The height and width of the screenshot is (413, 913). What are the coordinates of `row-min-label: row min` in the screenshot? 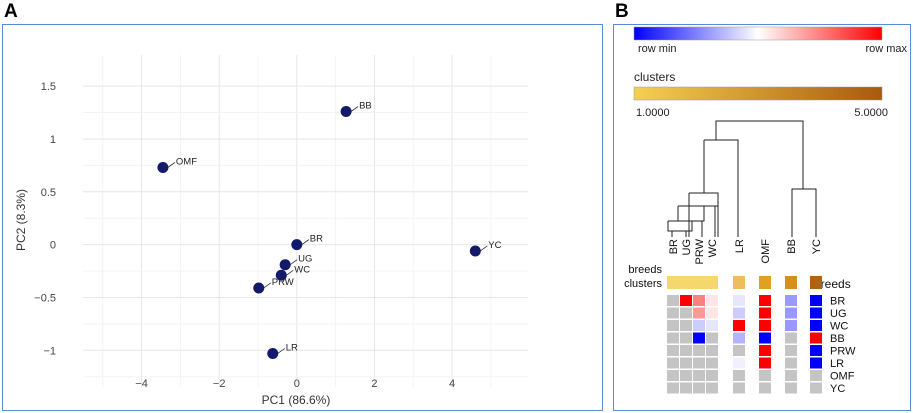 It's located at (657, 49).